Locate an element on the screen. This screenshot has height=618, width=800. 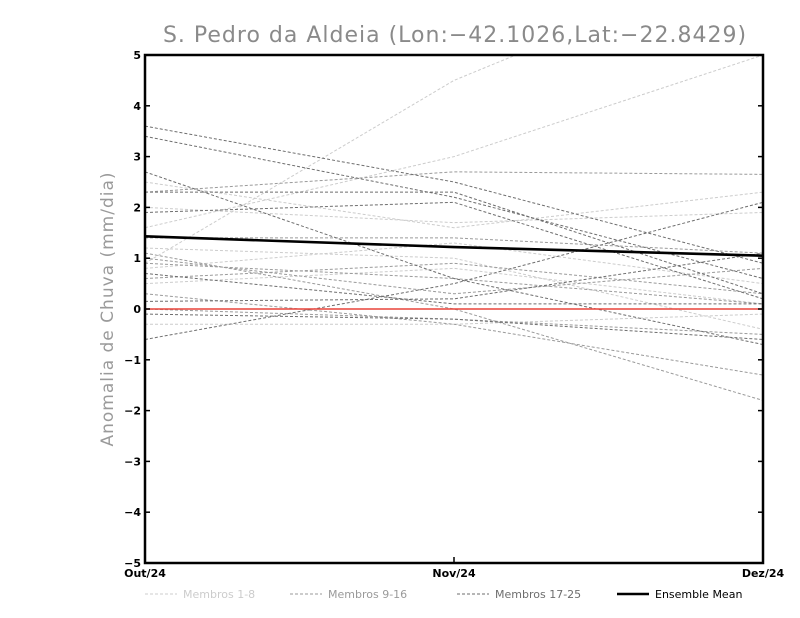
x-tick-label: Nov/24 is located at coordinates (454, 573).